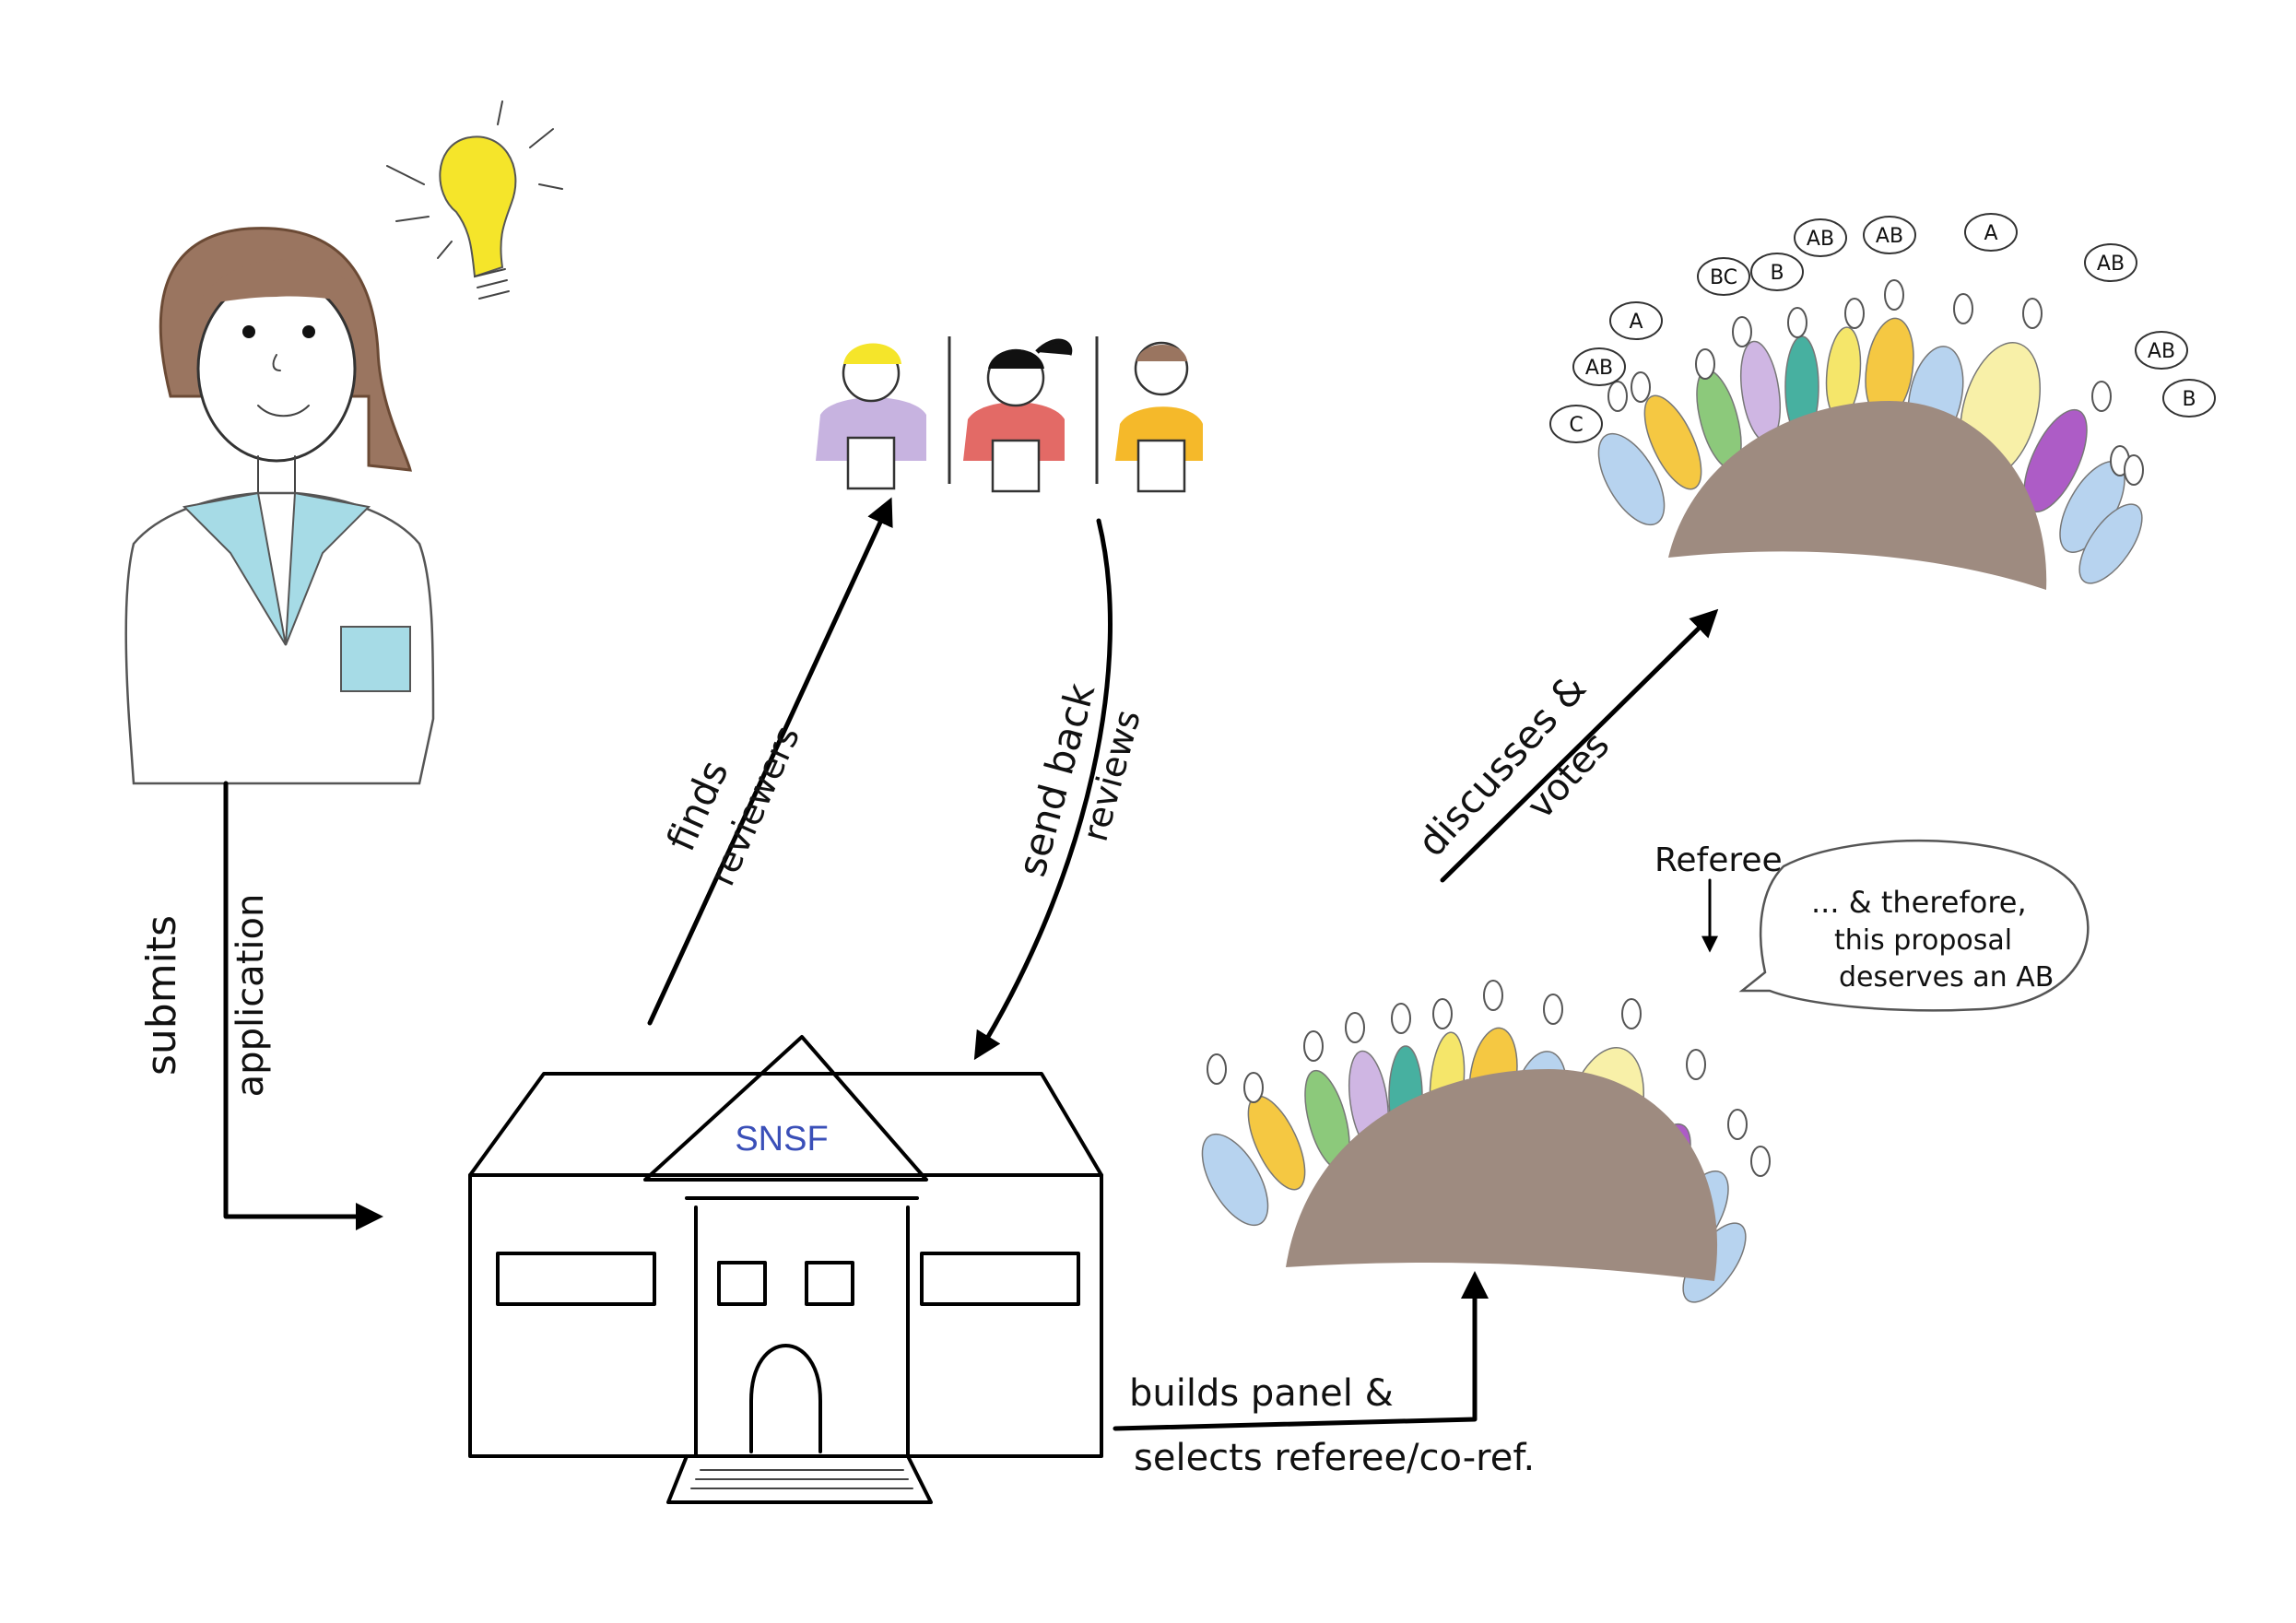 This screenshot has height=1623, width=2296. I want to click on label-build-line2: selects referee/co-ref., so click(1334, 1458).